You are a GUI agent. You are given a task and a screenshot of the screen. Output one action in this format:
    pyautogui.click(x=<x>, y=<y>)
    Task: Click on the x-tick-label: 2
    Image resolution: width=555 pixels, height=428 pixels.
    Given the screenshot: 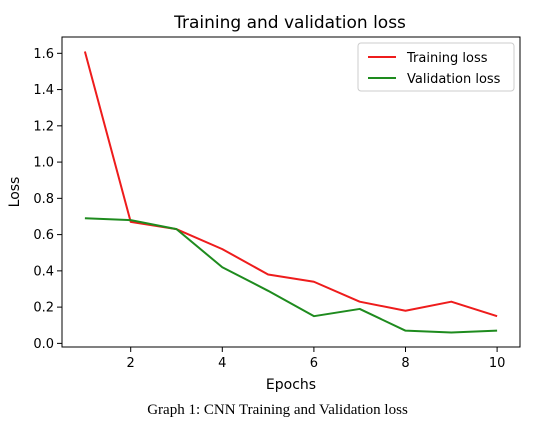 What is the action you would take?
    pyautogui.click(x=131, y=363)
    